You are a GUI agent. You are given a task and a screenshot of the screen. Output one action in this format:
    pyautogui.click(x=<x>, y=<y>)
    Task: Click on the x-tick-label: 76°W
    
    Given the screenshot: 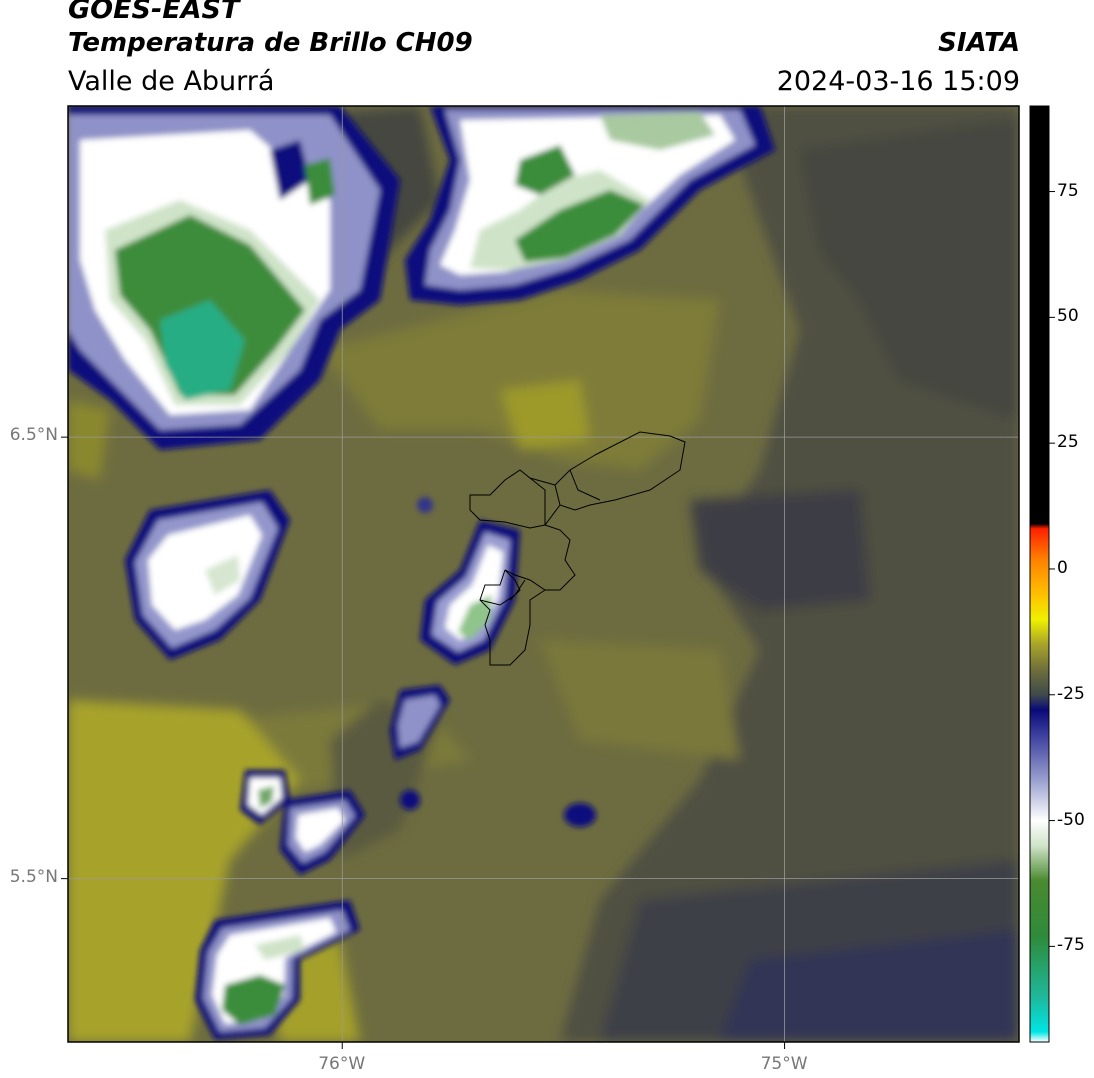 What is the action you would take?
    pyautogui.click(x=342, y=1064)
    